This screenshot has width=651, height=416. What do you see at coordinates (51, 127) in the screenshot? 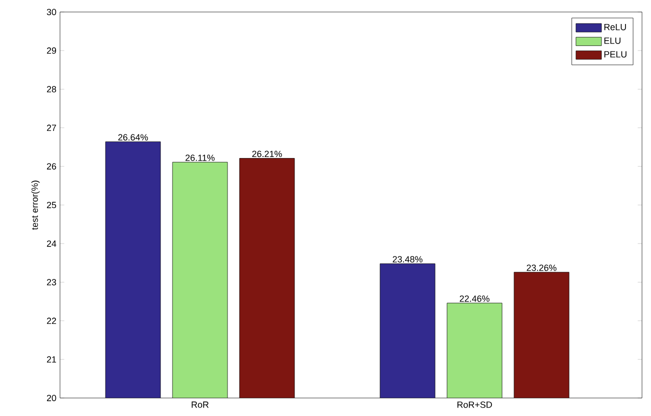
I see `y-tick-label: 27` at bounding box center [51, 127].